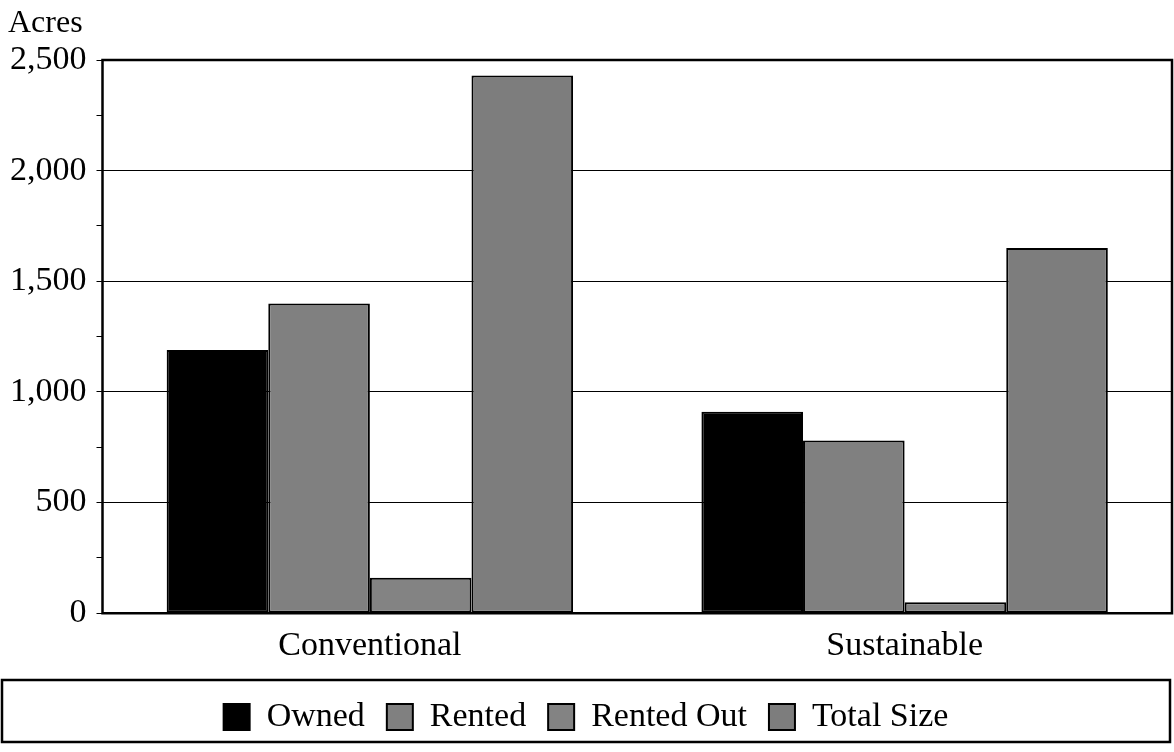 Image resolution: width=1174 pixels, height=752 pixels. What do you see at coordinates (370, 643) in the screenshot?
I see `x-tick-label: Conventional` at bounding box center [370, 643].